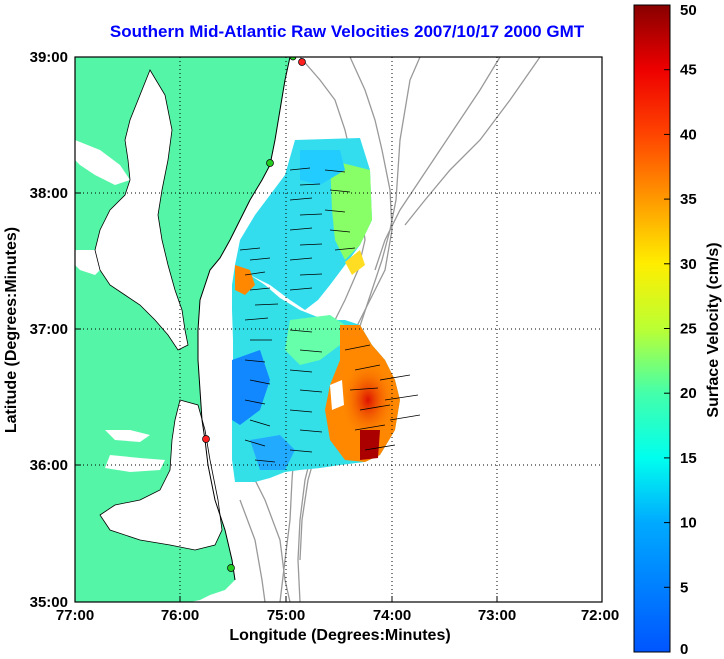 The image size is (724, 659). I want to click on colorbar-tick-label: 30, so click(688, 264).